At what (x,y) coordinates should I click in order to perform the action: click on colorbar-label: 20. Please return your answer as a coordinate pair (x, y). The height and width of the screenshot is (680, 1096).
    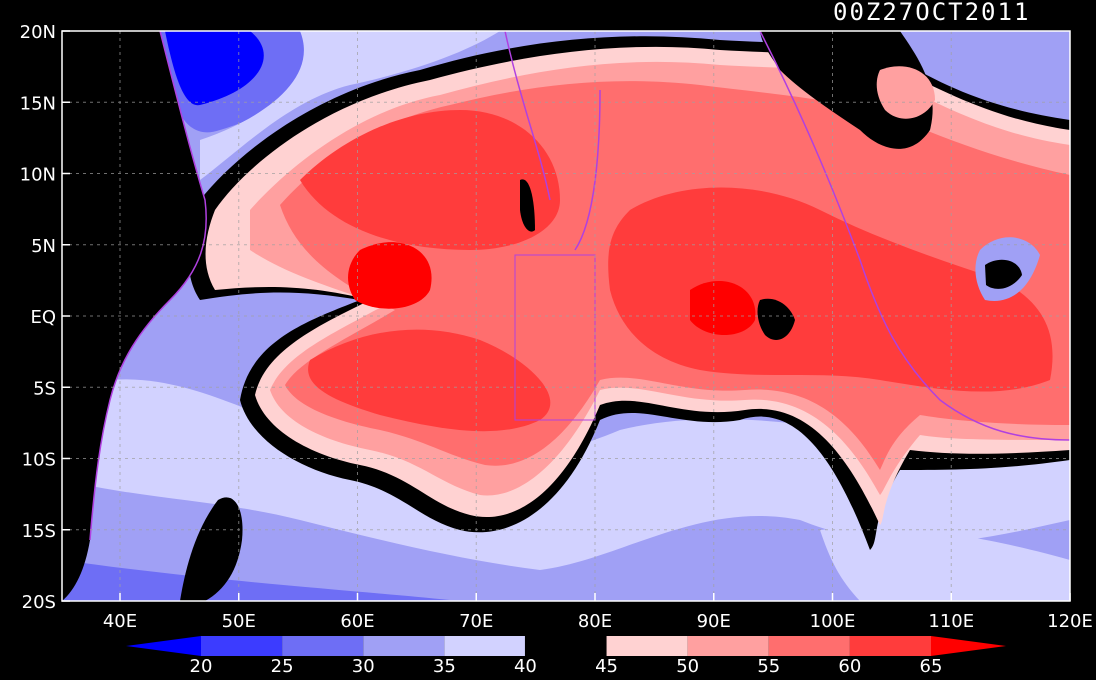
    Looking at the image, I should click on (201, 666).